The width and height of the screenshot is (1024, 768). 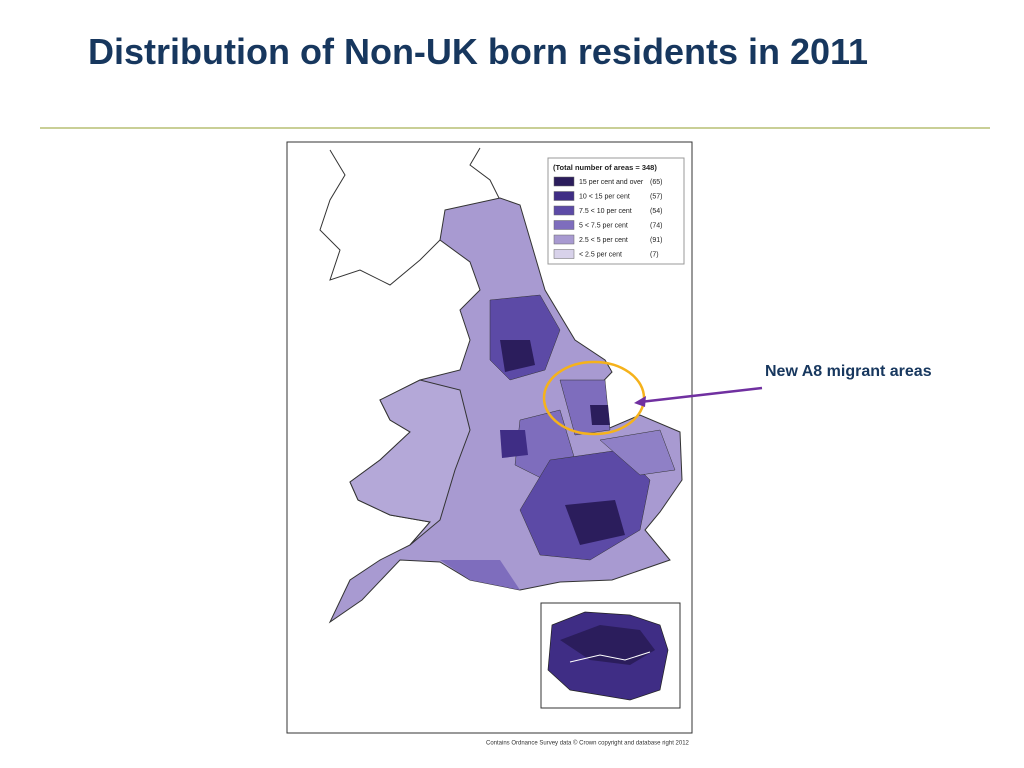 What do you see at coordinates (603, 225) in the screenshot?
I see `legend-label: 5 < 7.5 per cent` at bounding box center [603, 225].